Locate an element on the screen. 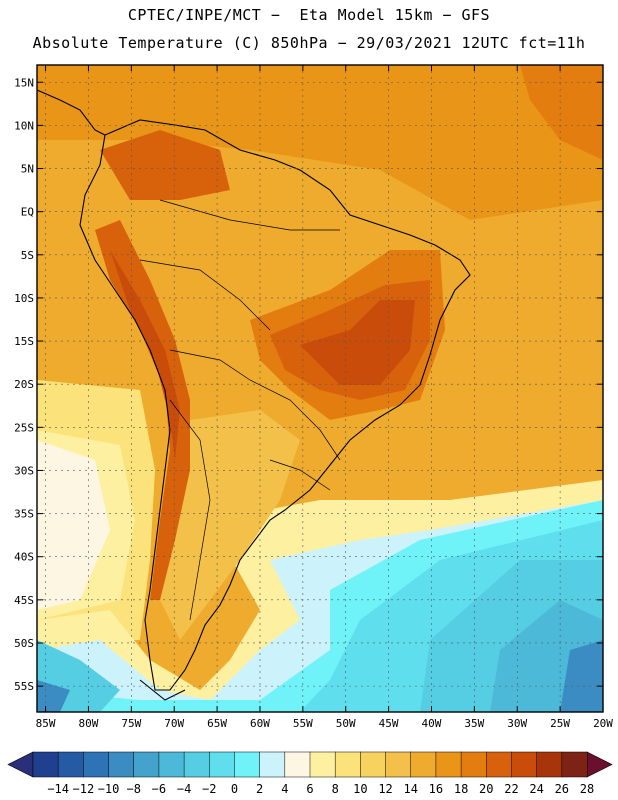  lon-label: 65W is located at coordinates (217, 723).